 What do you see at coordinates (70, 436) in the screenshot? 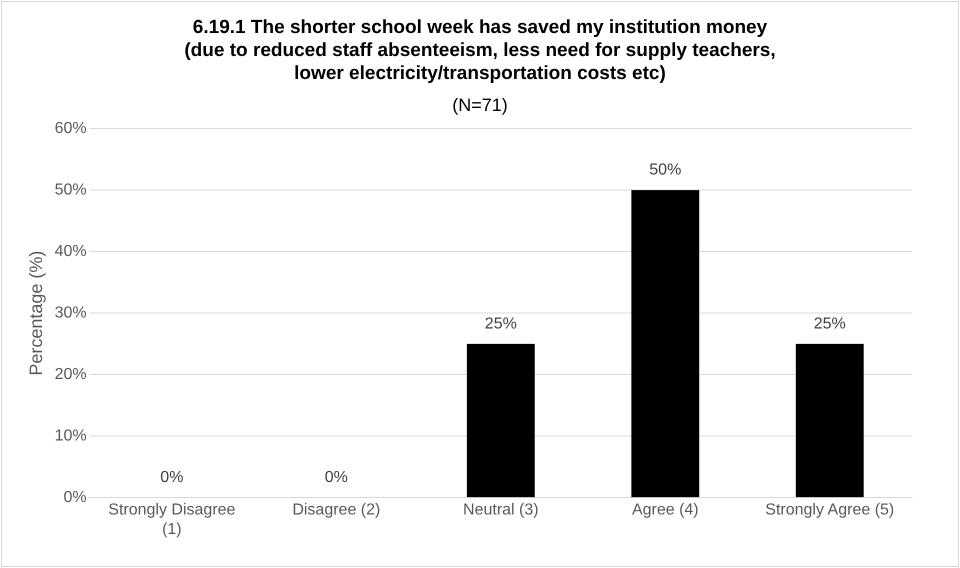
I see `y-tick-label: 10%` at bounding box center [70, 436].